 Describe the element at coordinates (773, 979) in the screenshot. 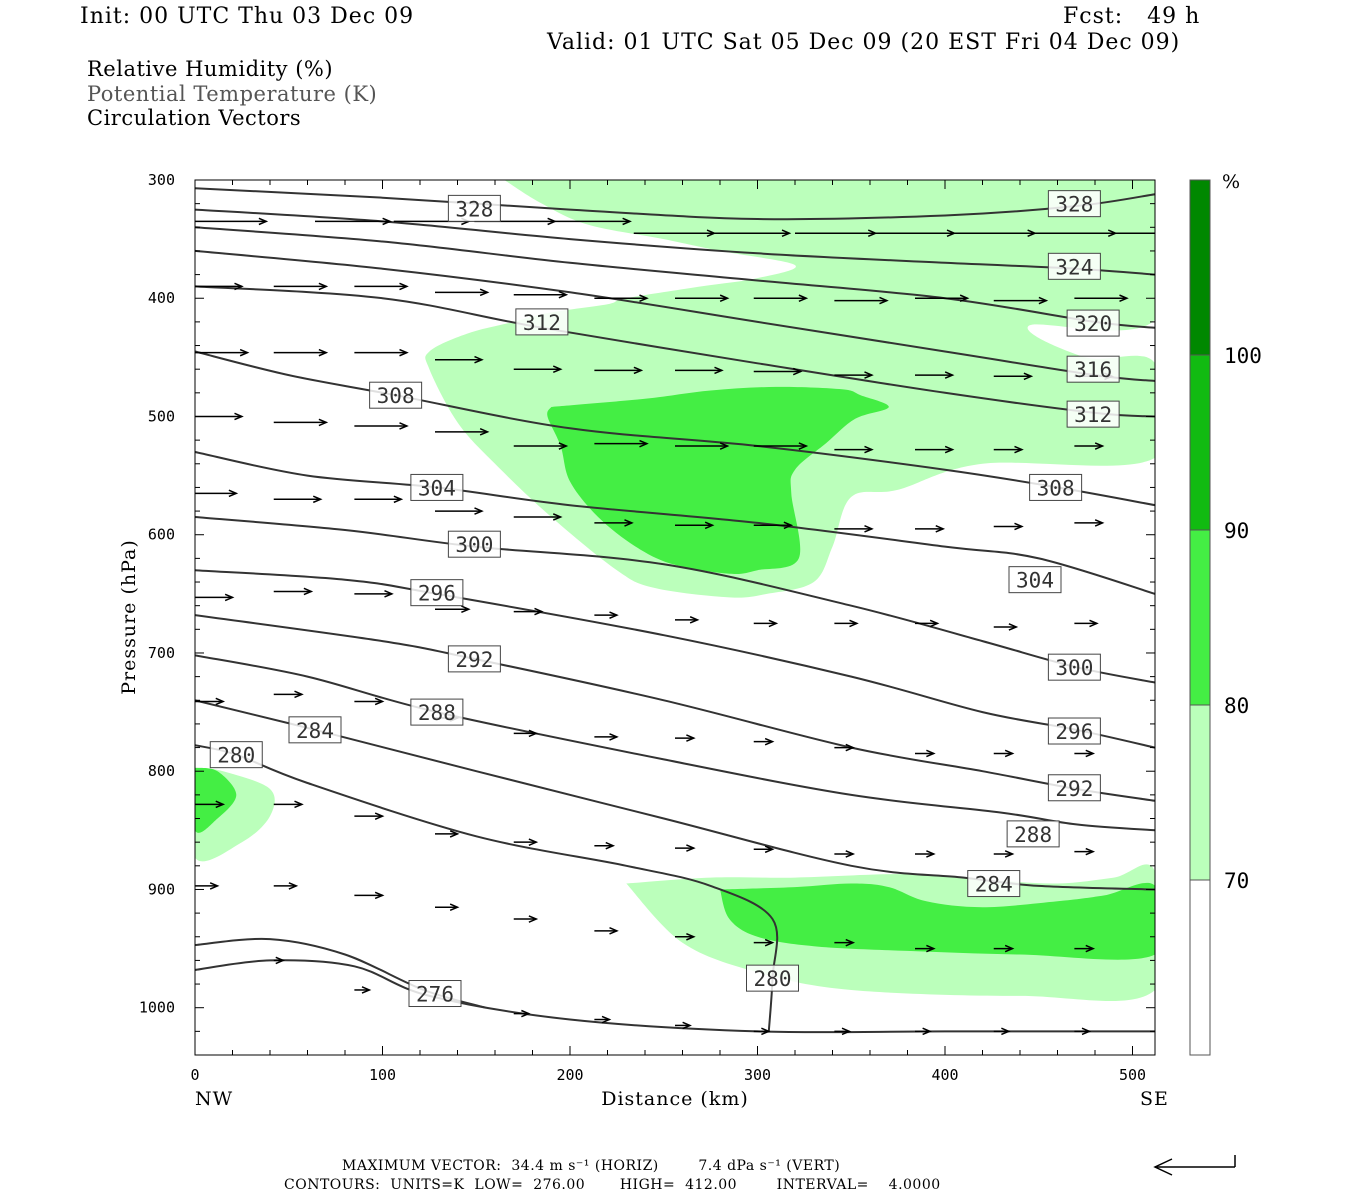

I see `contour-label-280: 280` at that location.